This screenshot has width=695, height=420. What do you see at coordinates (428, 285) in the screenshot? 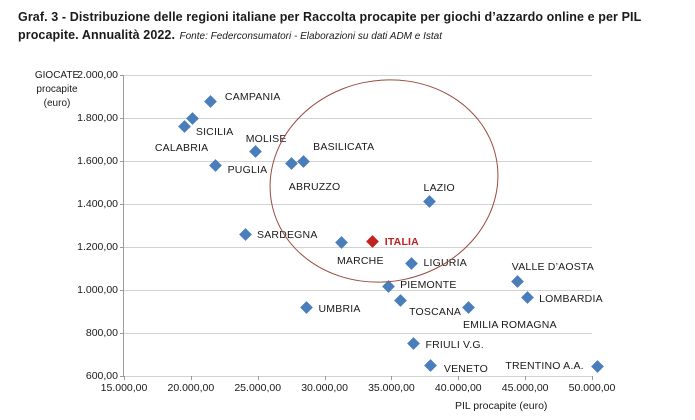
I see `data-point-label: PIEMONTE` at bounding box center [428, 285].